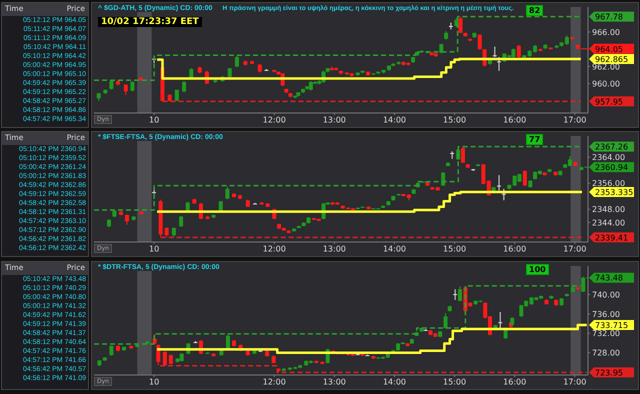 The image size is (640, 394). What do you see at coordinates (606, 295) in the screenshot?
I see `y-tick-label: 740.00` at bounding box center [606, 295].